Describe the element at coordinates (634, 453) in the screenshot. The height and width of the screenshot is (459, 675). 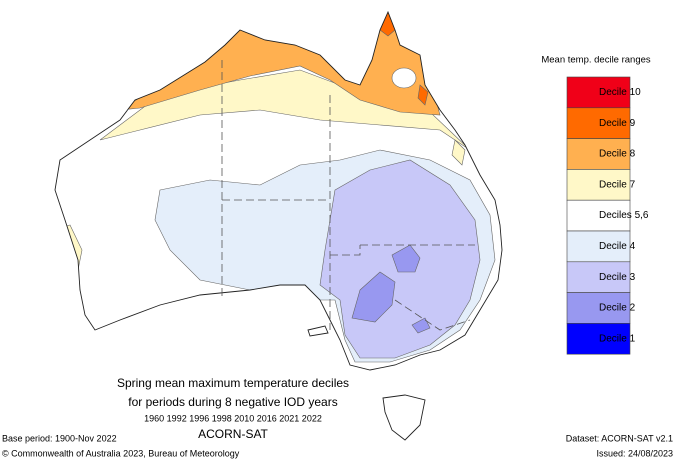
I see `issued: Issued: 24/08/2023` at that location.